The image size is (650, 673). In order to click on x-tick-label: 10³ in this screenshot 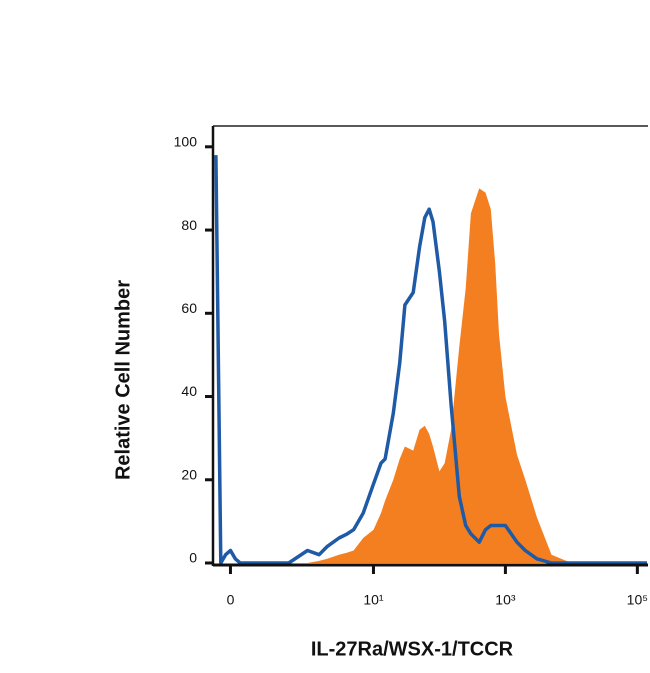, I will do `click(505, 600)`.